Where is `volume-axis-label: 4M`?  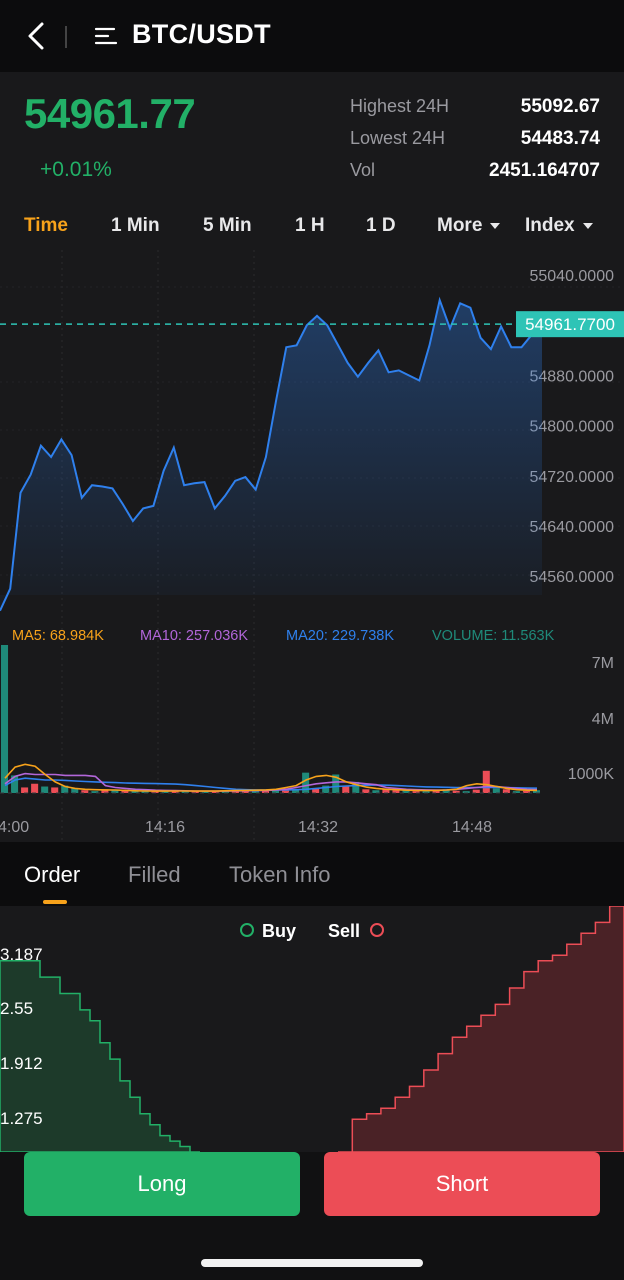 volume-axis-label: 4M is located at coordinates (603, 719).